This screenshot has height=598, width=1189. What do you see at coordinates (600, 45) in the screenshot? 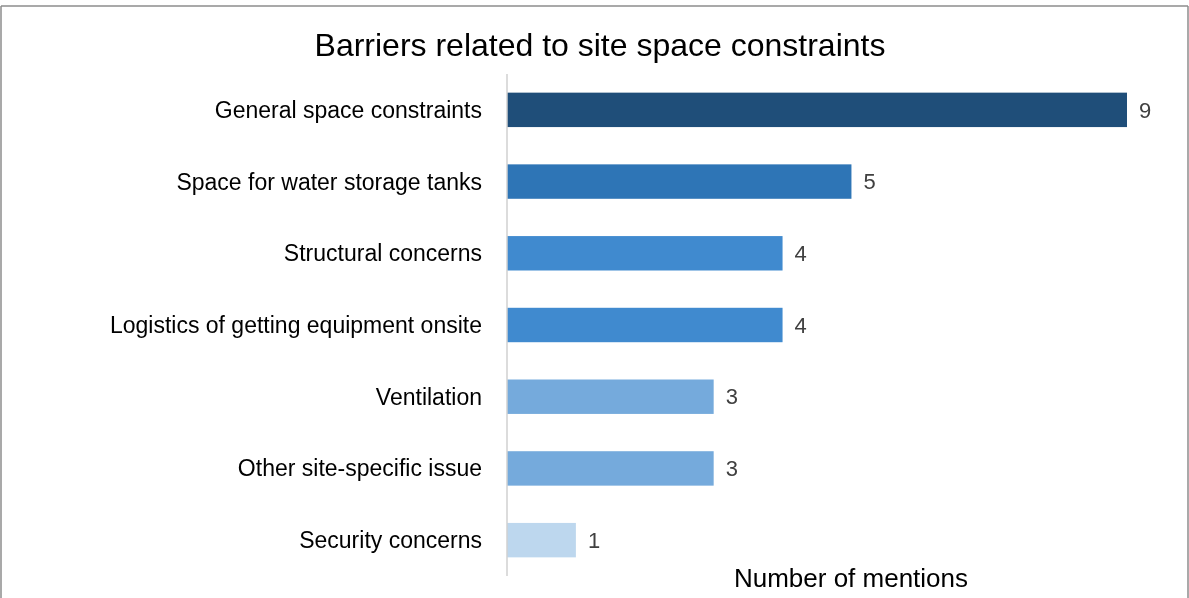
I see `chart-title: Barriers related to site space constraints` at bounding box center [600, 45].